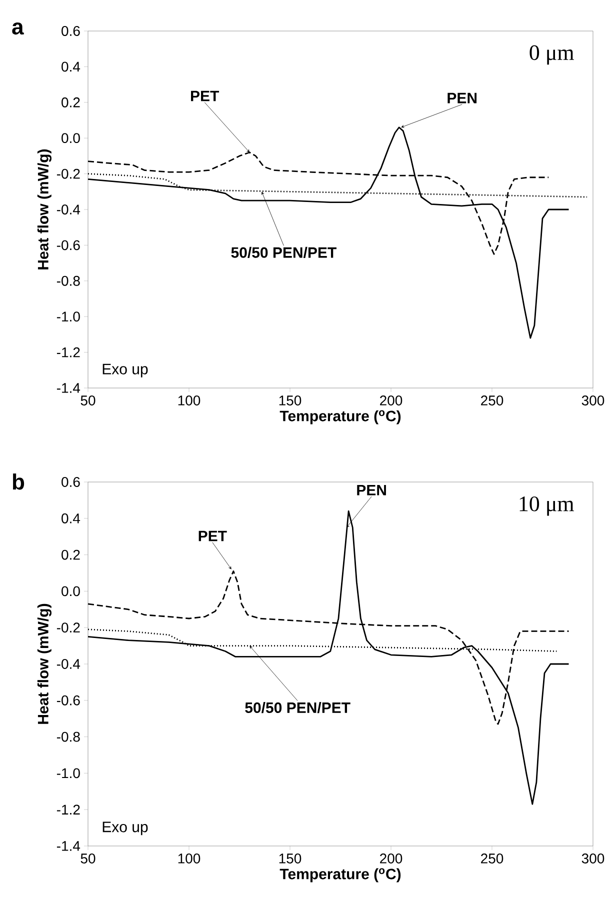 This screenshot has width=615, height=897. Describe the element at coordinates (18, 482) in the screenshot. I see `chart-title: b` at that location.